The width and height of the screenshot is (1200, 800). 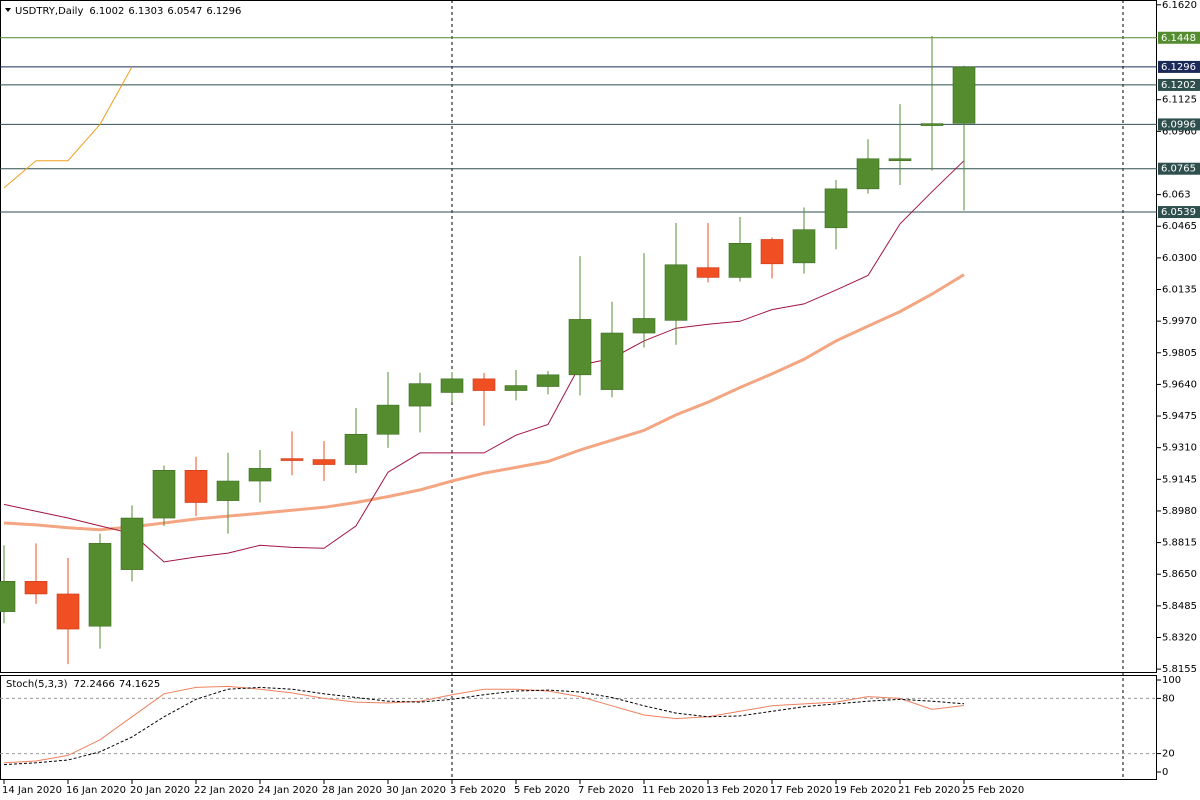 I want to click on level-label: 6.1202, so click(x=1178, y=85).